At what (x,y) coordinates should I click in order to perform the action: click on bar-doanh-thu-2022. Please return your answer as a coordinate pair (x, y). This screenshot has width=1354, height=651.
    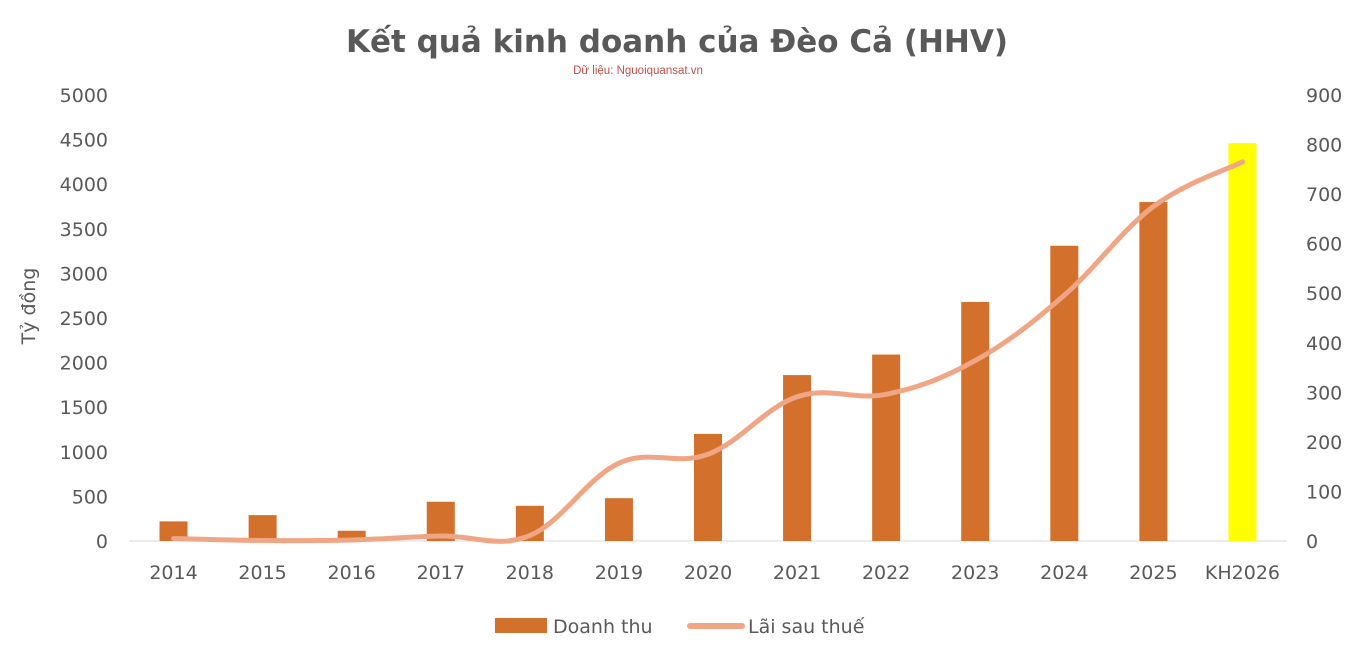
    Looking at the image, I should click on (886, 447).